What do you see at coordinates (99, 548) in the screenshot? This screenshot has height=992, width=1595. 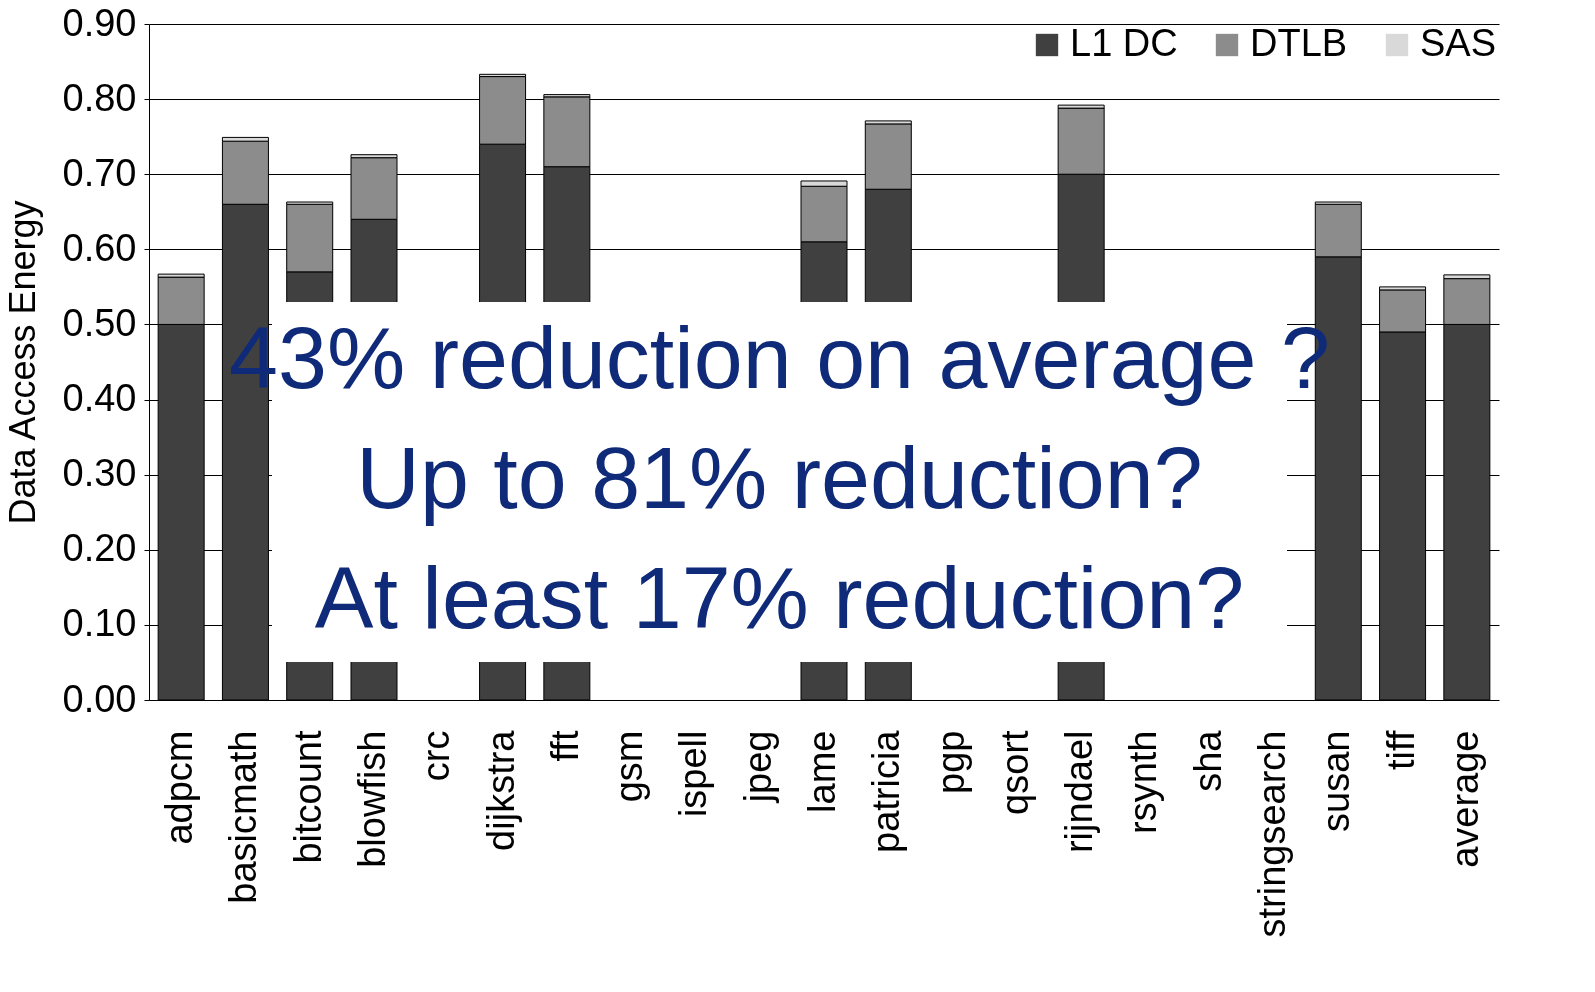 I see `y-tick-label: 0.20` at bounding box center [99, 548].